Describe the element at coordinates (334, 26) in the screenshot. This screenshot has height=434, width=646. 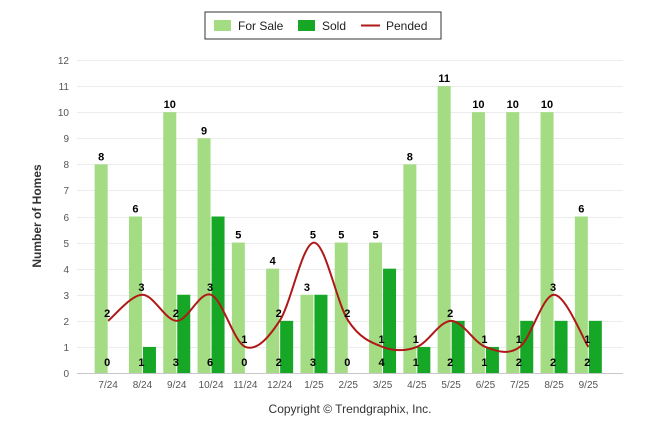
I see `legend-label-sold: Sold` at that location.